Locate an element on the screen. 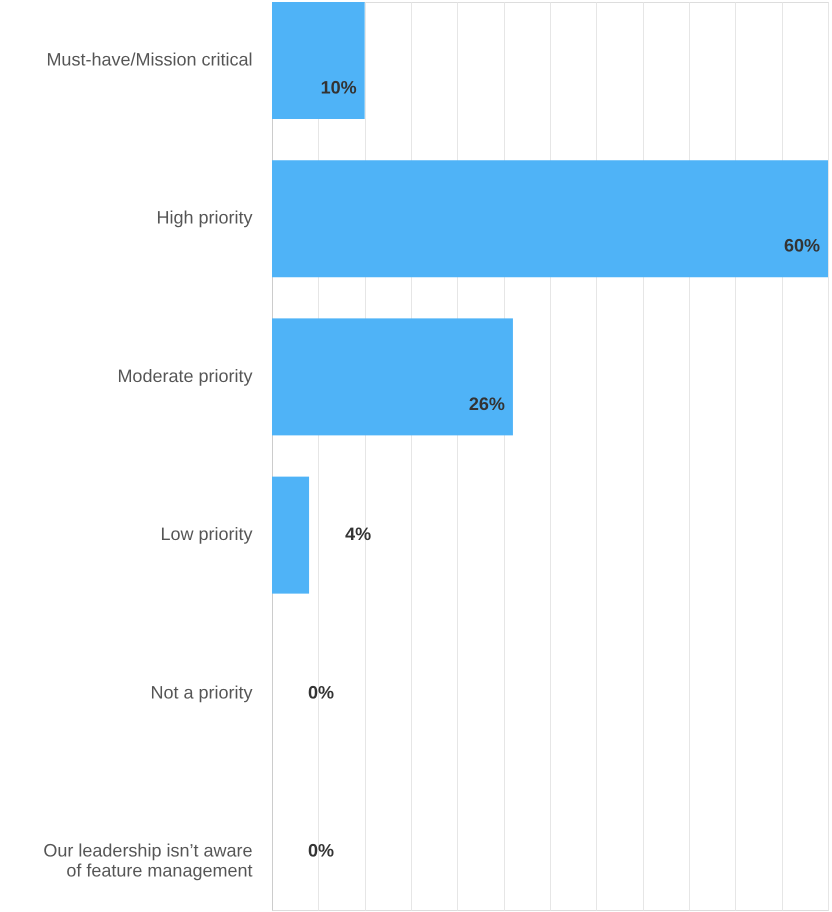 The width and height of the screenshot is (832, 912). y-tick-label: Moderate priority is located at coordinates (184, 376).